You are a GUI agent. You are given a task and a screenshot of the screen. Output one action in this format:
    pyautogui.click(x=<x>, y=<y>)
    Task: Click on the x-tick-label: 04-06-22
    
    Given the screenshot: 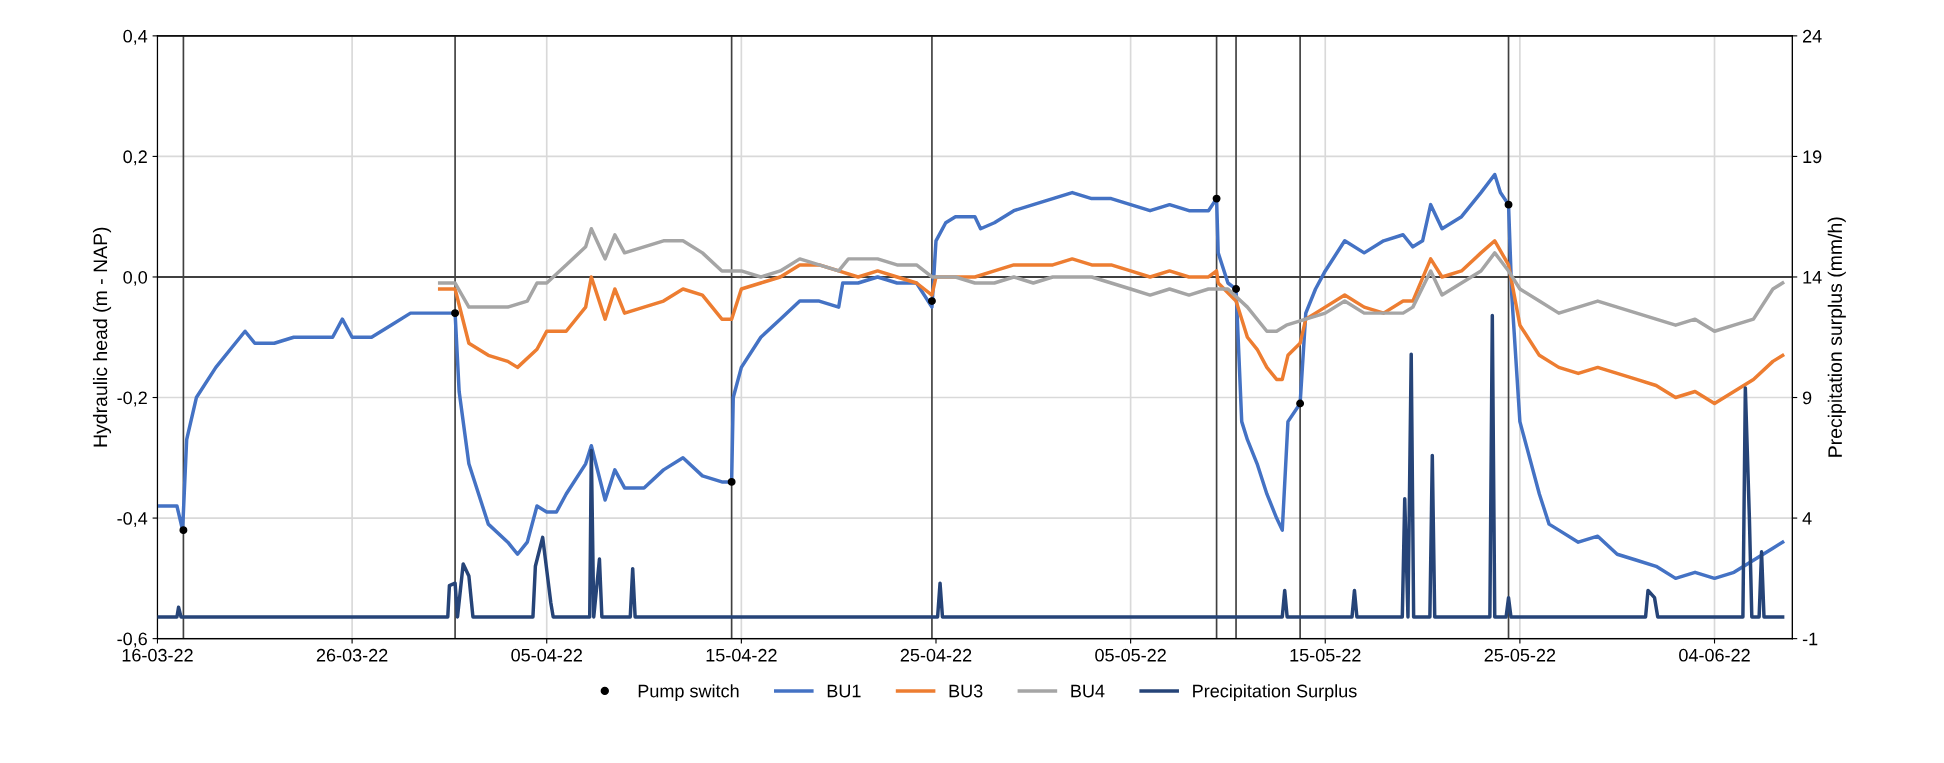 What is the action you would take?
    pyautogui.click(x=1714, y=655)
    